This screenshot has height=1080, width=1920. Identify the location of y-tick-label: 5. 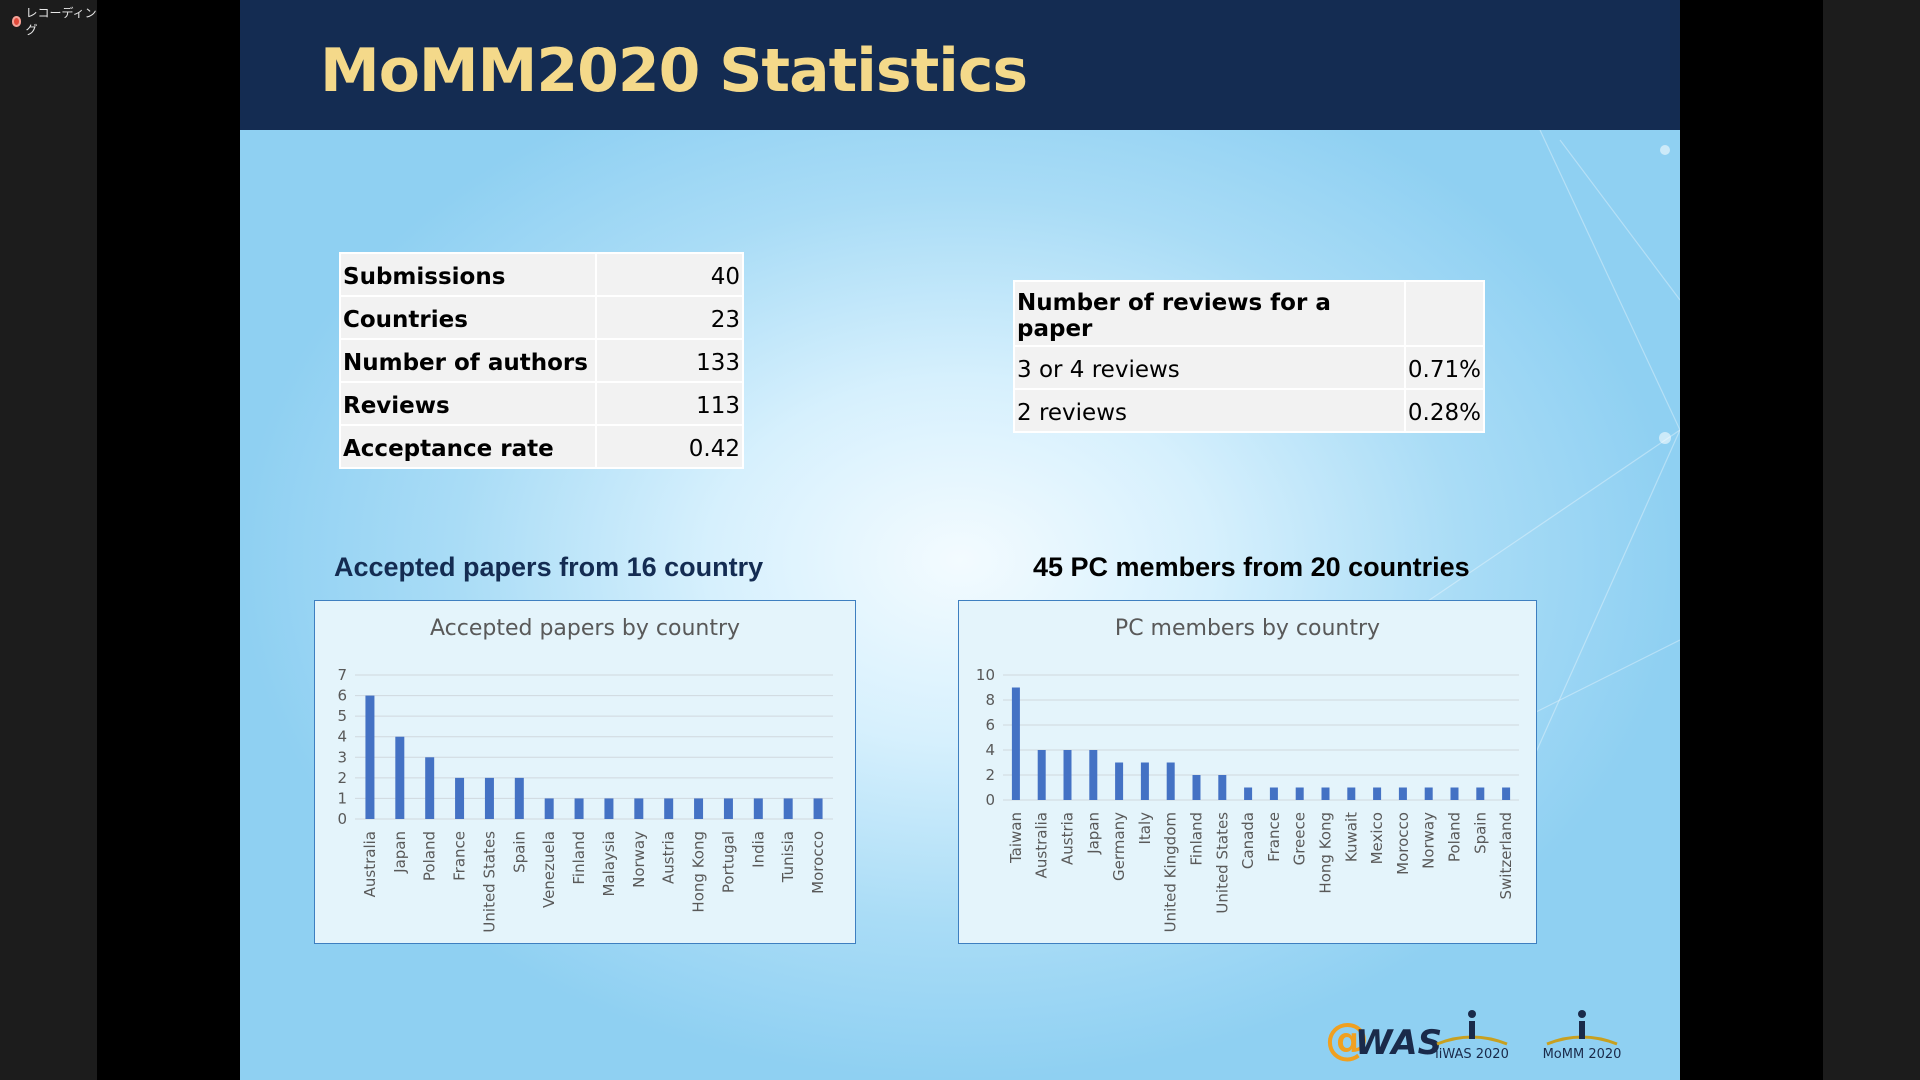
(342, 716).